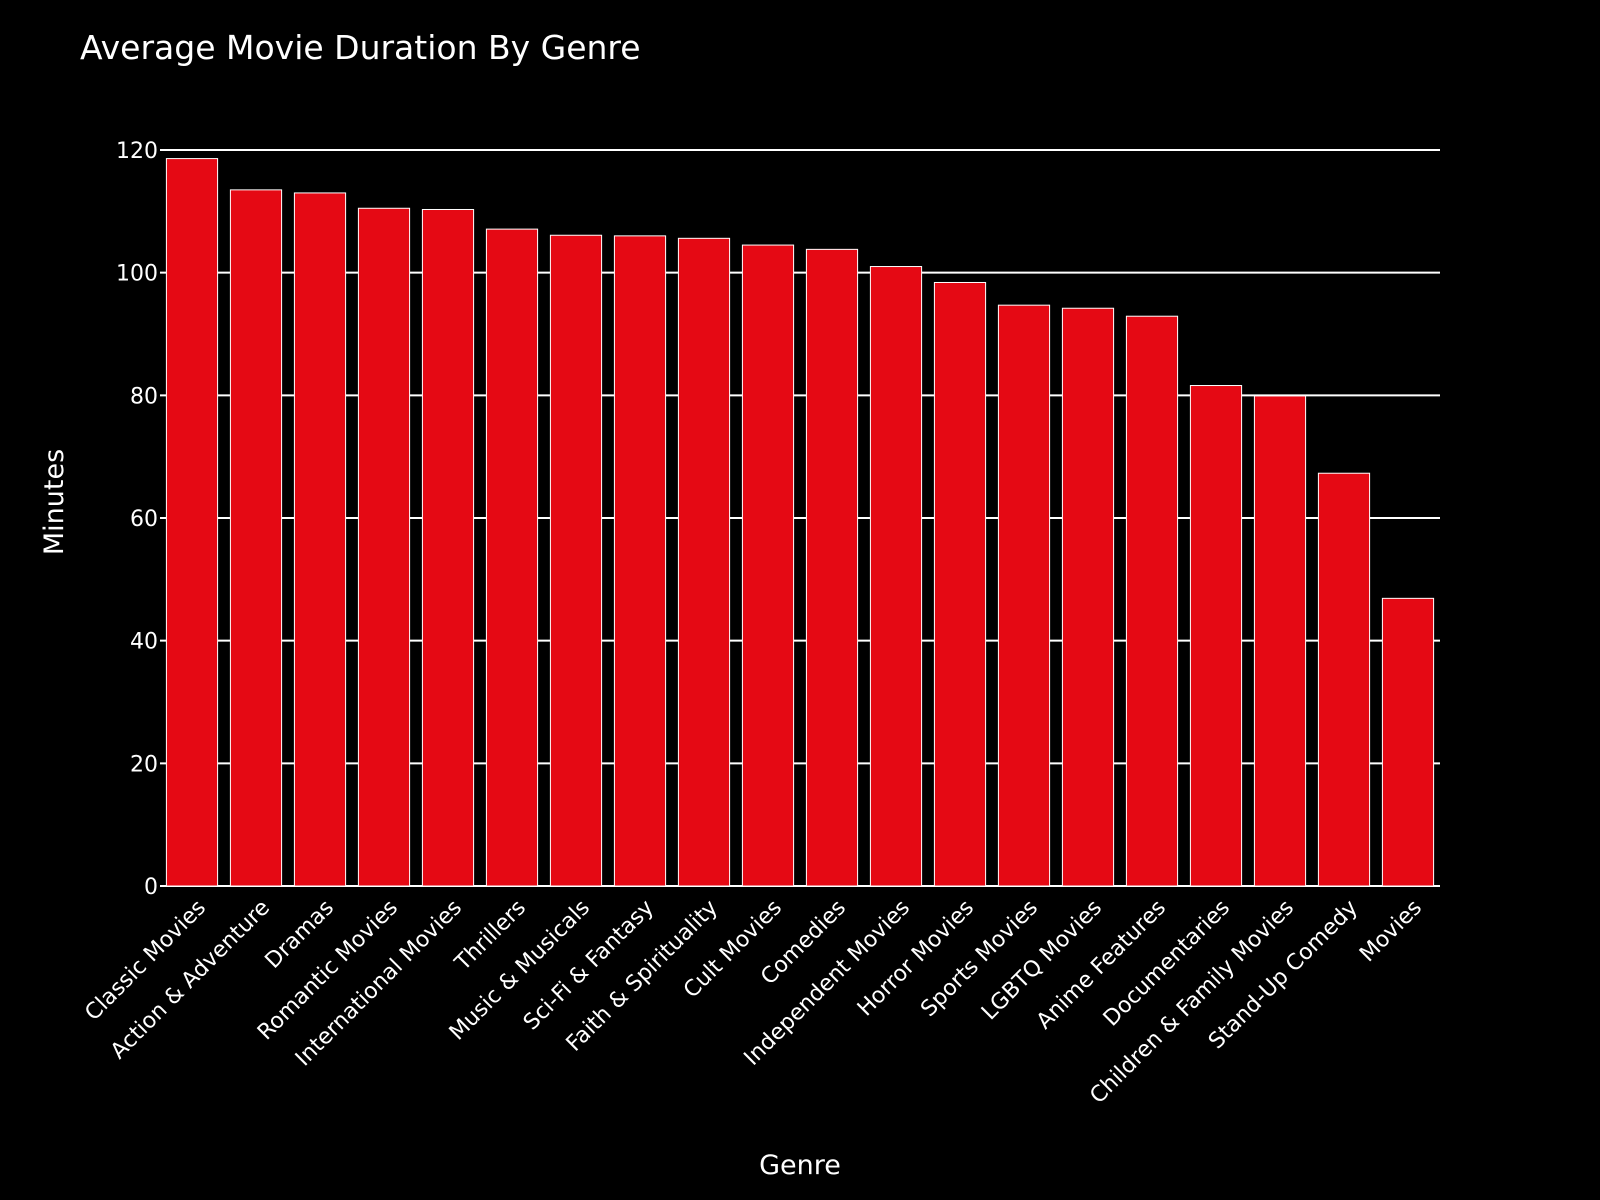  I want to click on x-axis-title: Genre, so click(800, 1165).